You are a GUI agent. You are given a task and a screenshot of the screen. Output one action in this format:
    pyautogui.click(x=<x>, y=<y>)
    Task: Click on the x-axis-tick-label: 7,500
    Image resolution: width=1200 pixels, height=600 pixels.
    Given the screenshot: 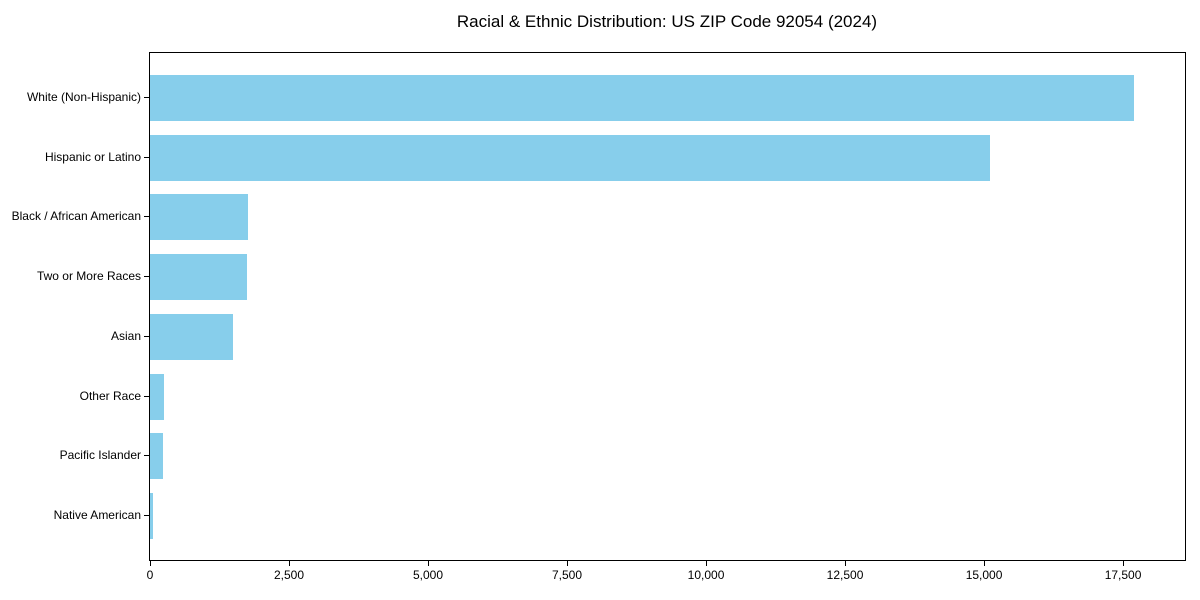 What is the action you would take?
    pyautogui.click(x=567, y=575)
    